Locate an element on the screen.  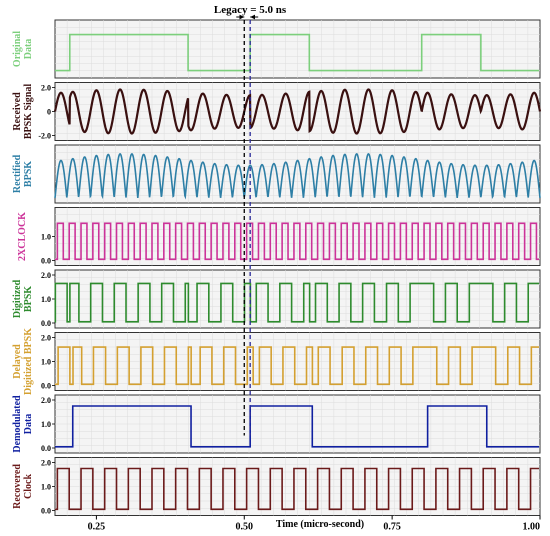
chart-title: Legacy = 5.0 ns is located at coordinates (250, 10).